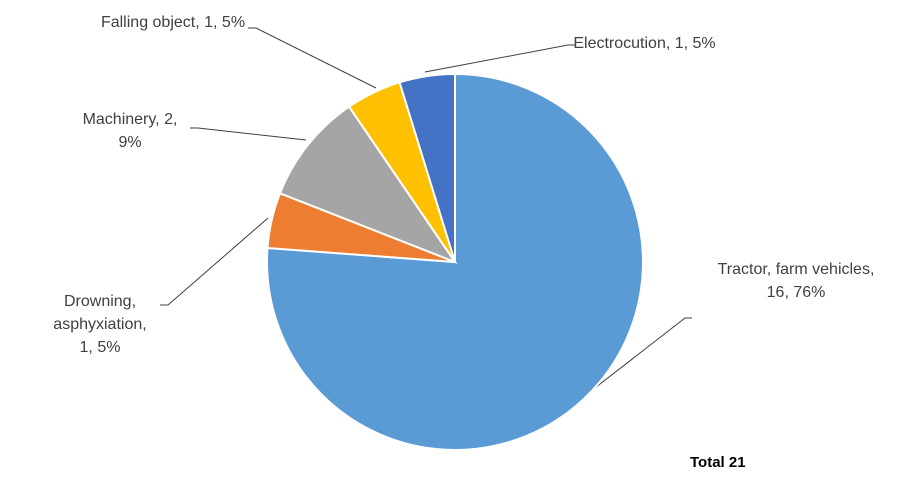  I want to click on data-label: Machinery, 2, 9%, so click(130, 131).